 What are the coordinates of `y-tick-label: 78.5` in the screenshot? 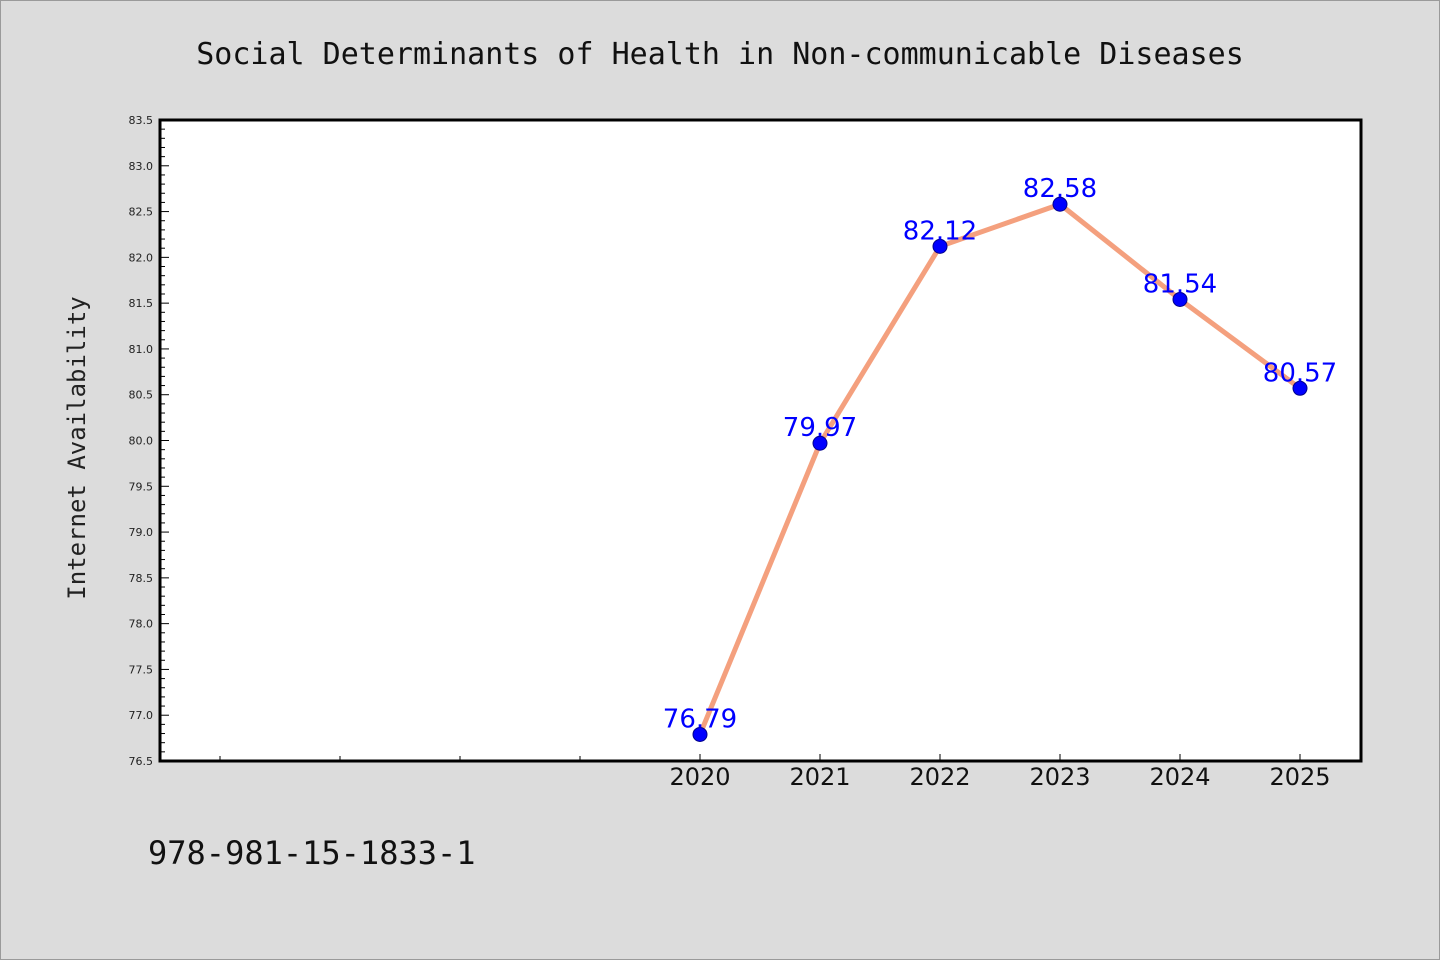 It's located at (141, 578).